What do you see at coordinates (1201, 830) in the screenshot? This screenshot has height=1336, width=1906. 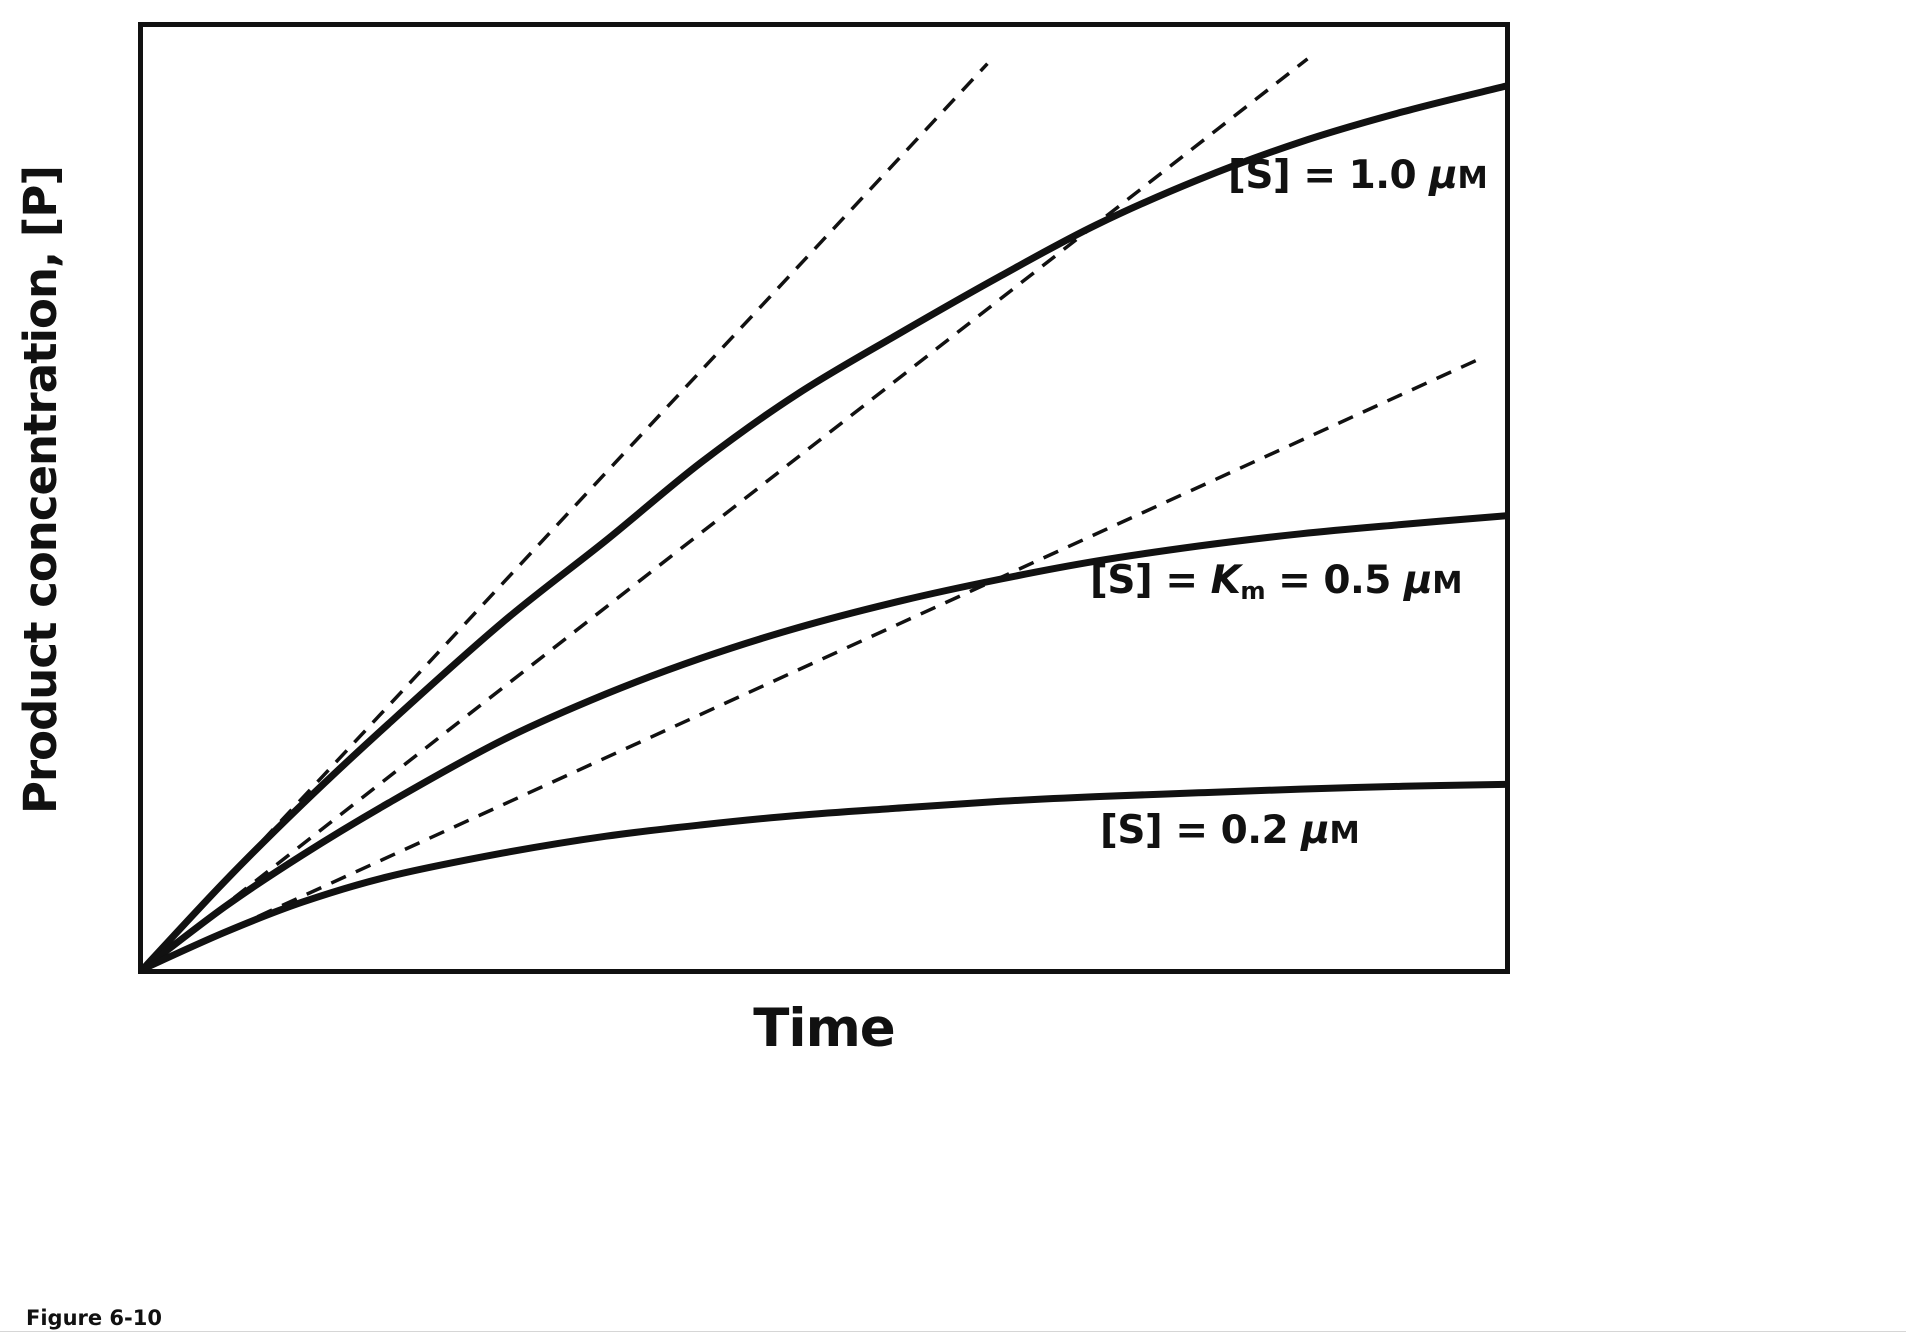 I see `curve-label-text: [S] = 0.2` at bounding box center [1201, 830].